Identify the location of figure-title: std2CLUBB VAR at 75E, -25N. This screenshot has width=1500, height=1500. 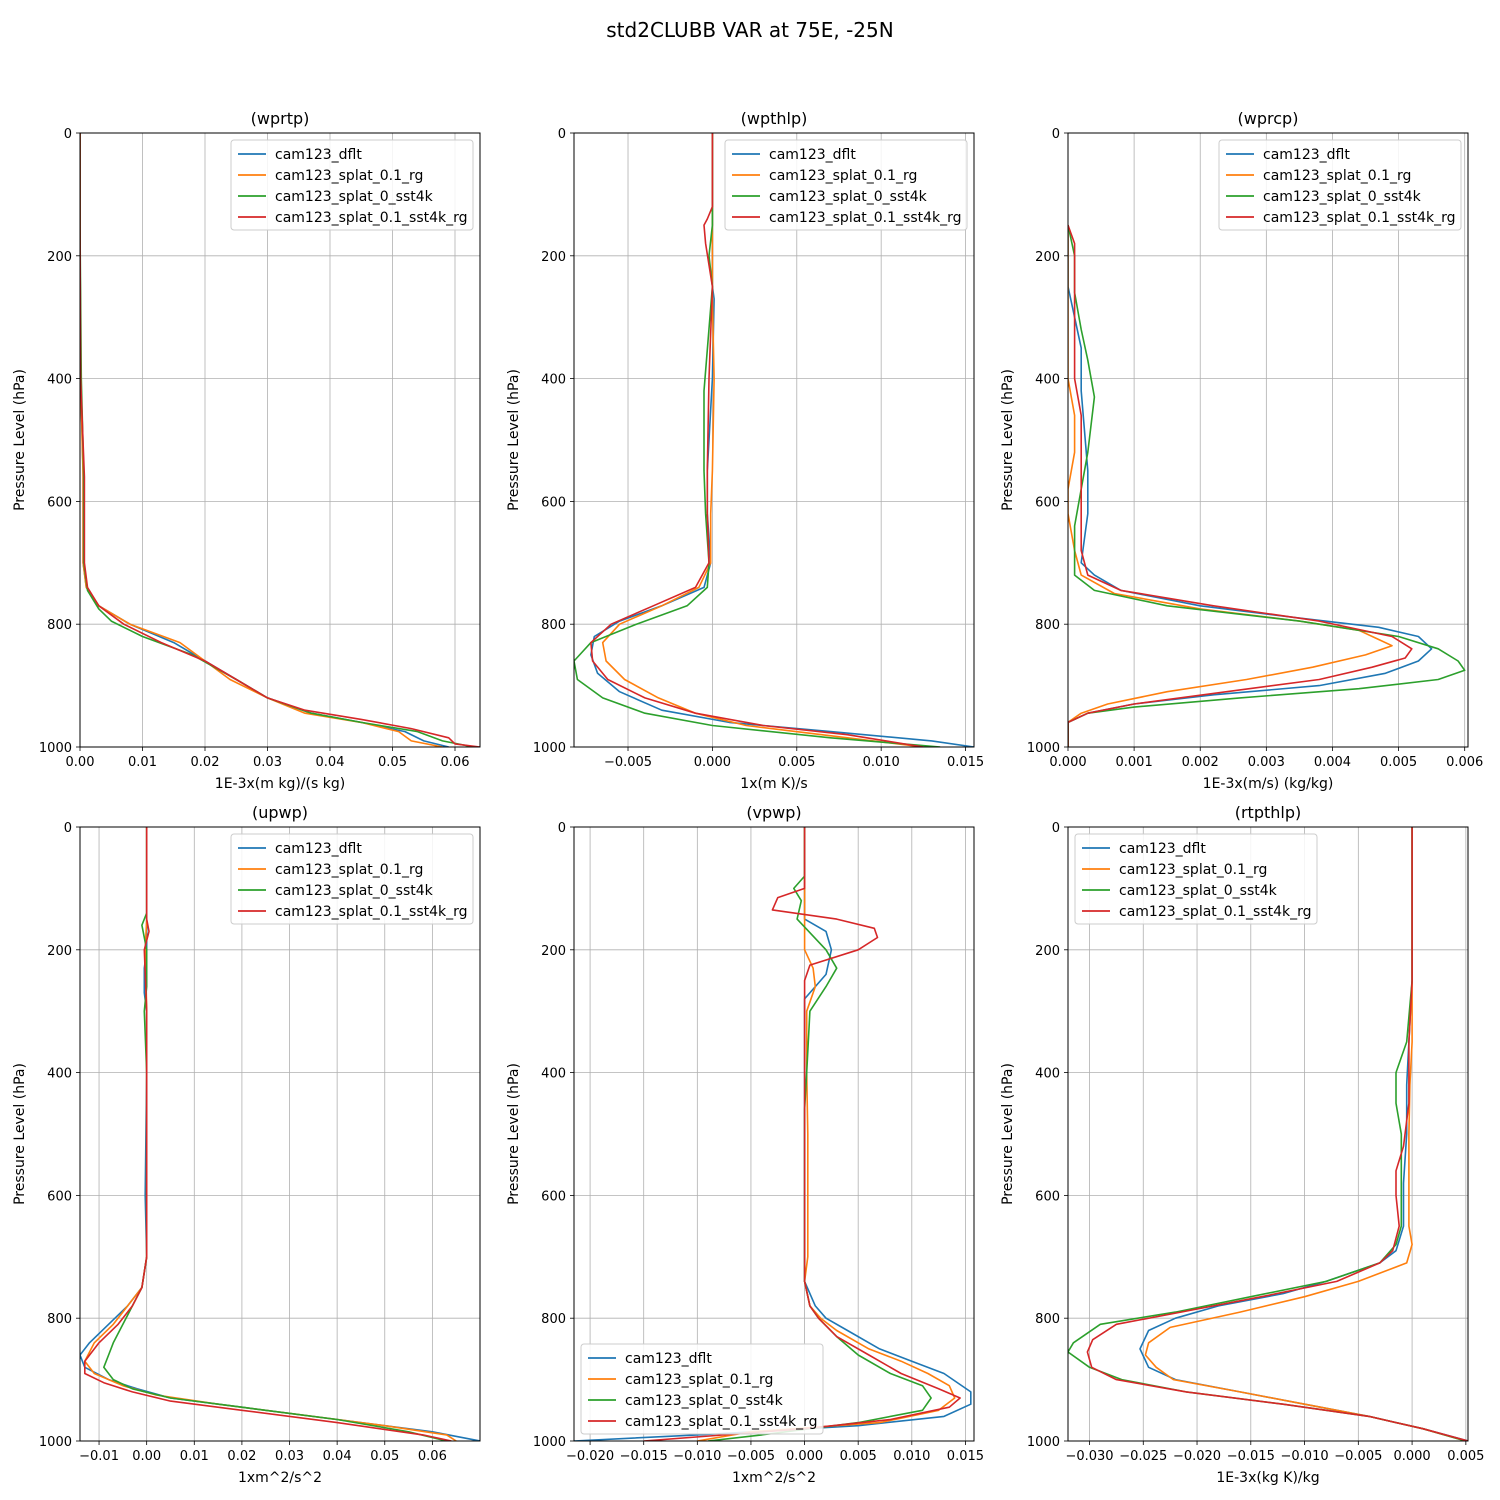
(749, 30).